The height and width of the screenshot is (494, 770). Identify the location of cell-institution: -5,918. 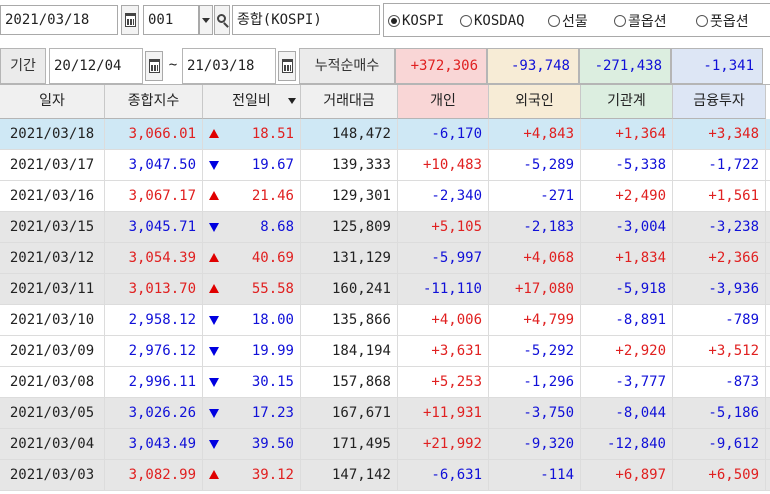
(627, 289).